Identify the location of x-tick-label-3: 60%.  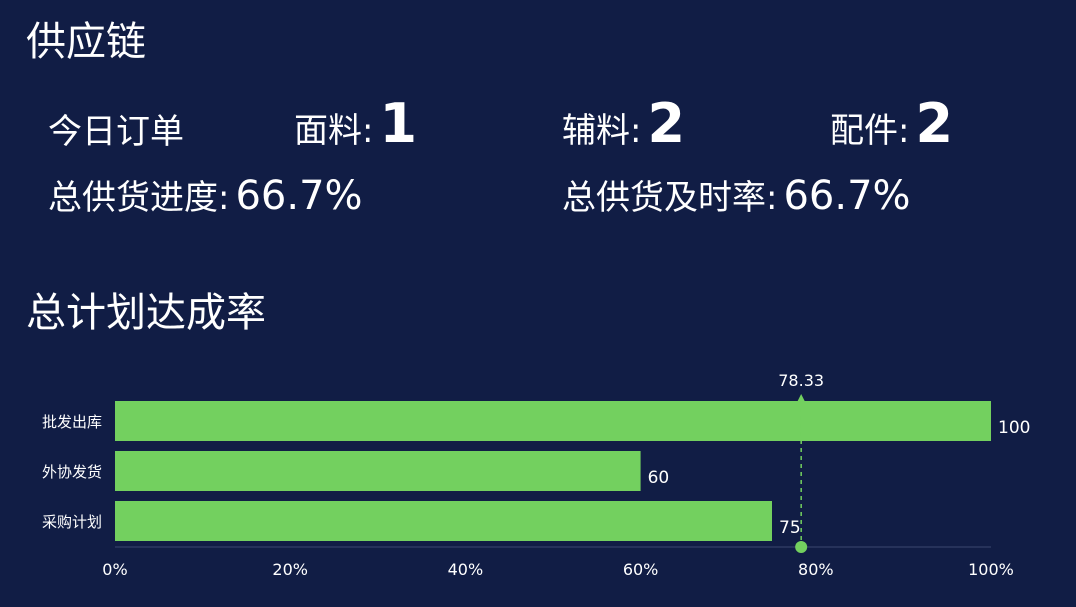
(641, 569).